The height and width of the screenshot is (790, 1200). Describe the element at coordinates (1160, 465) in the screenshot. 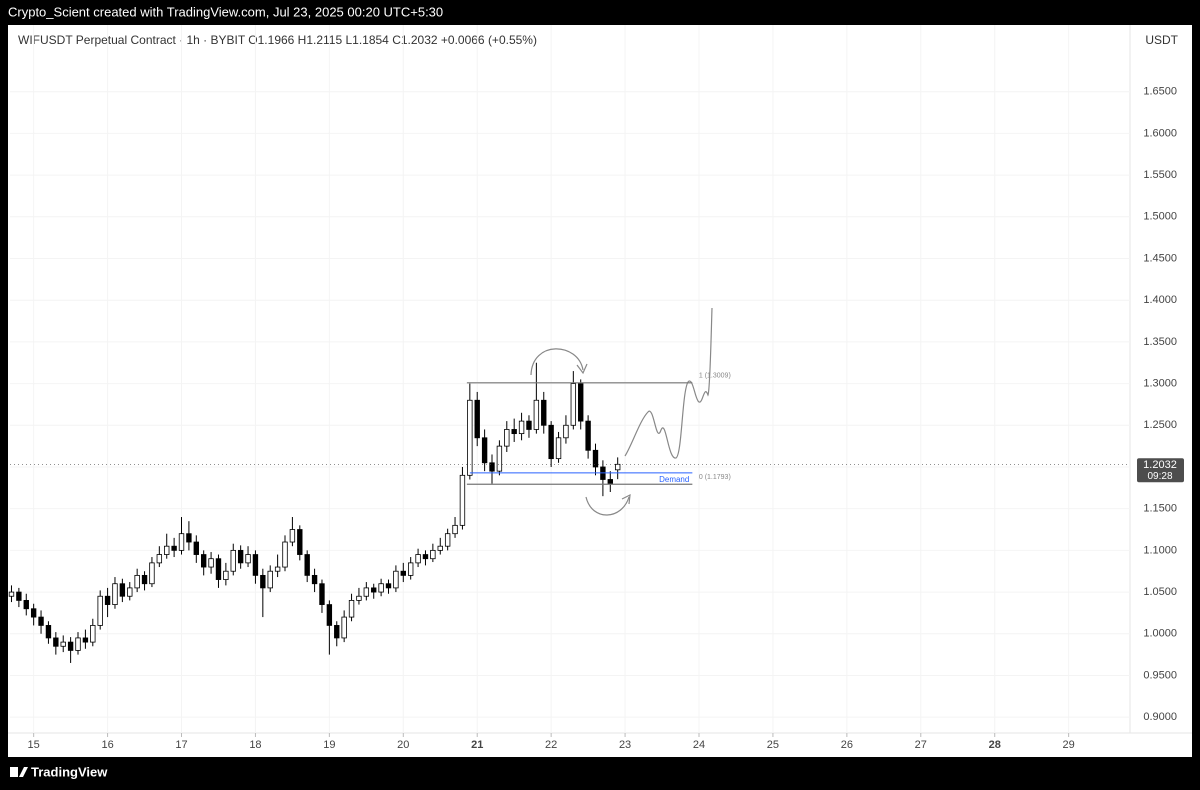

I see `last-price-label: 1.2032` at that location.